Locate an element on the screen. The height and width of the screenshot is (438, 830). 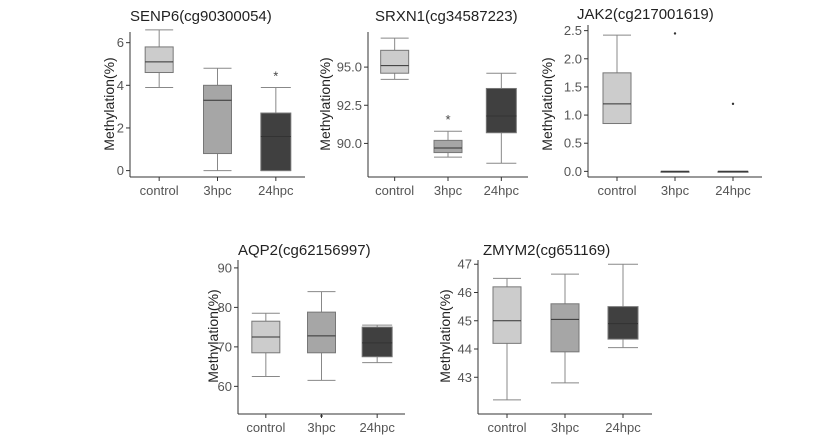
y-tick-label: 70 is located at coordinates (225, 346).